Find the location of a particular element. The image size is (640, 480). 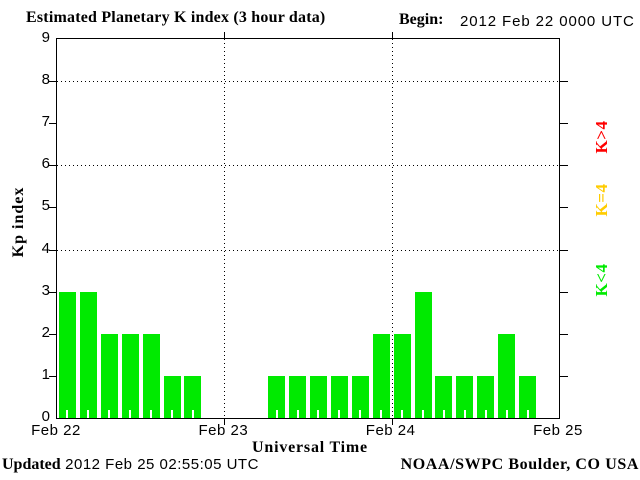

x-tick-label: Feb 23 is located at coordinates (223, 430).